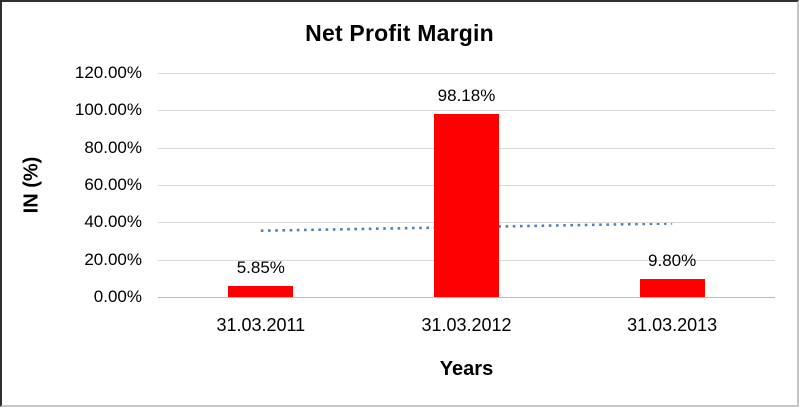  Describe the element at coordinates (117, 296) in the screenshot. I see `y-tick-label: 0.00%` at that location.